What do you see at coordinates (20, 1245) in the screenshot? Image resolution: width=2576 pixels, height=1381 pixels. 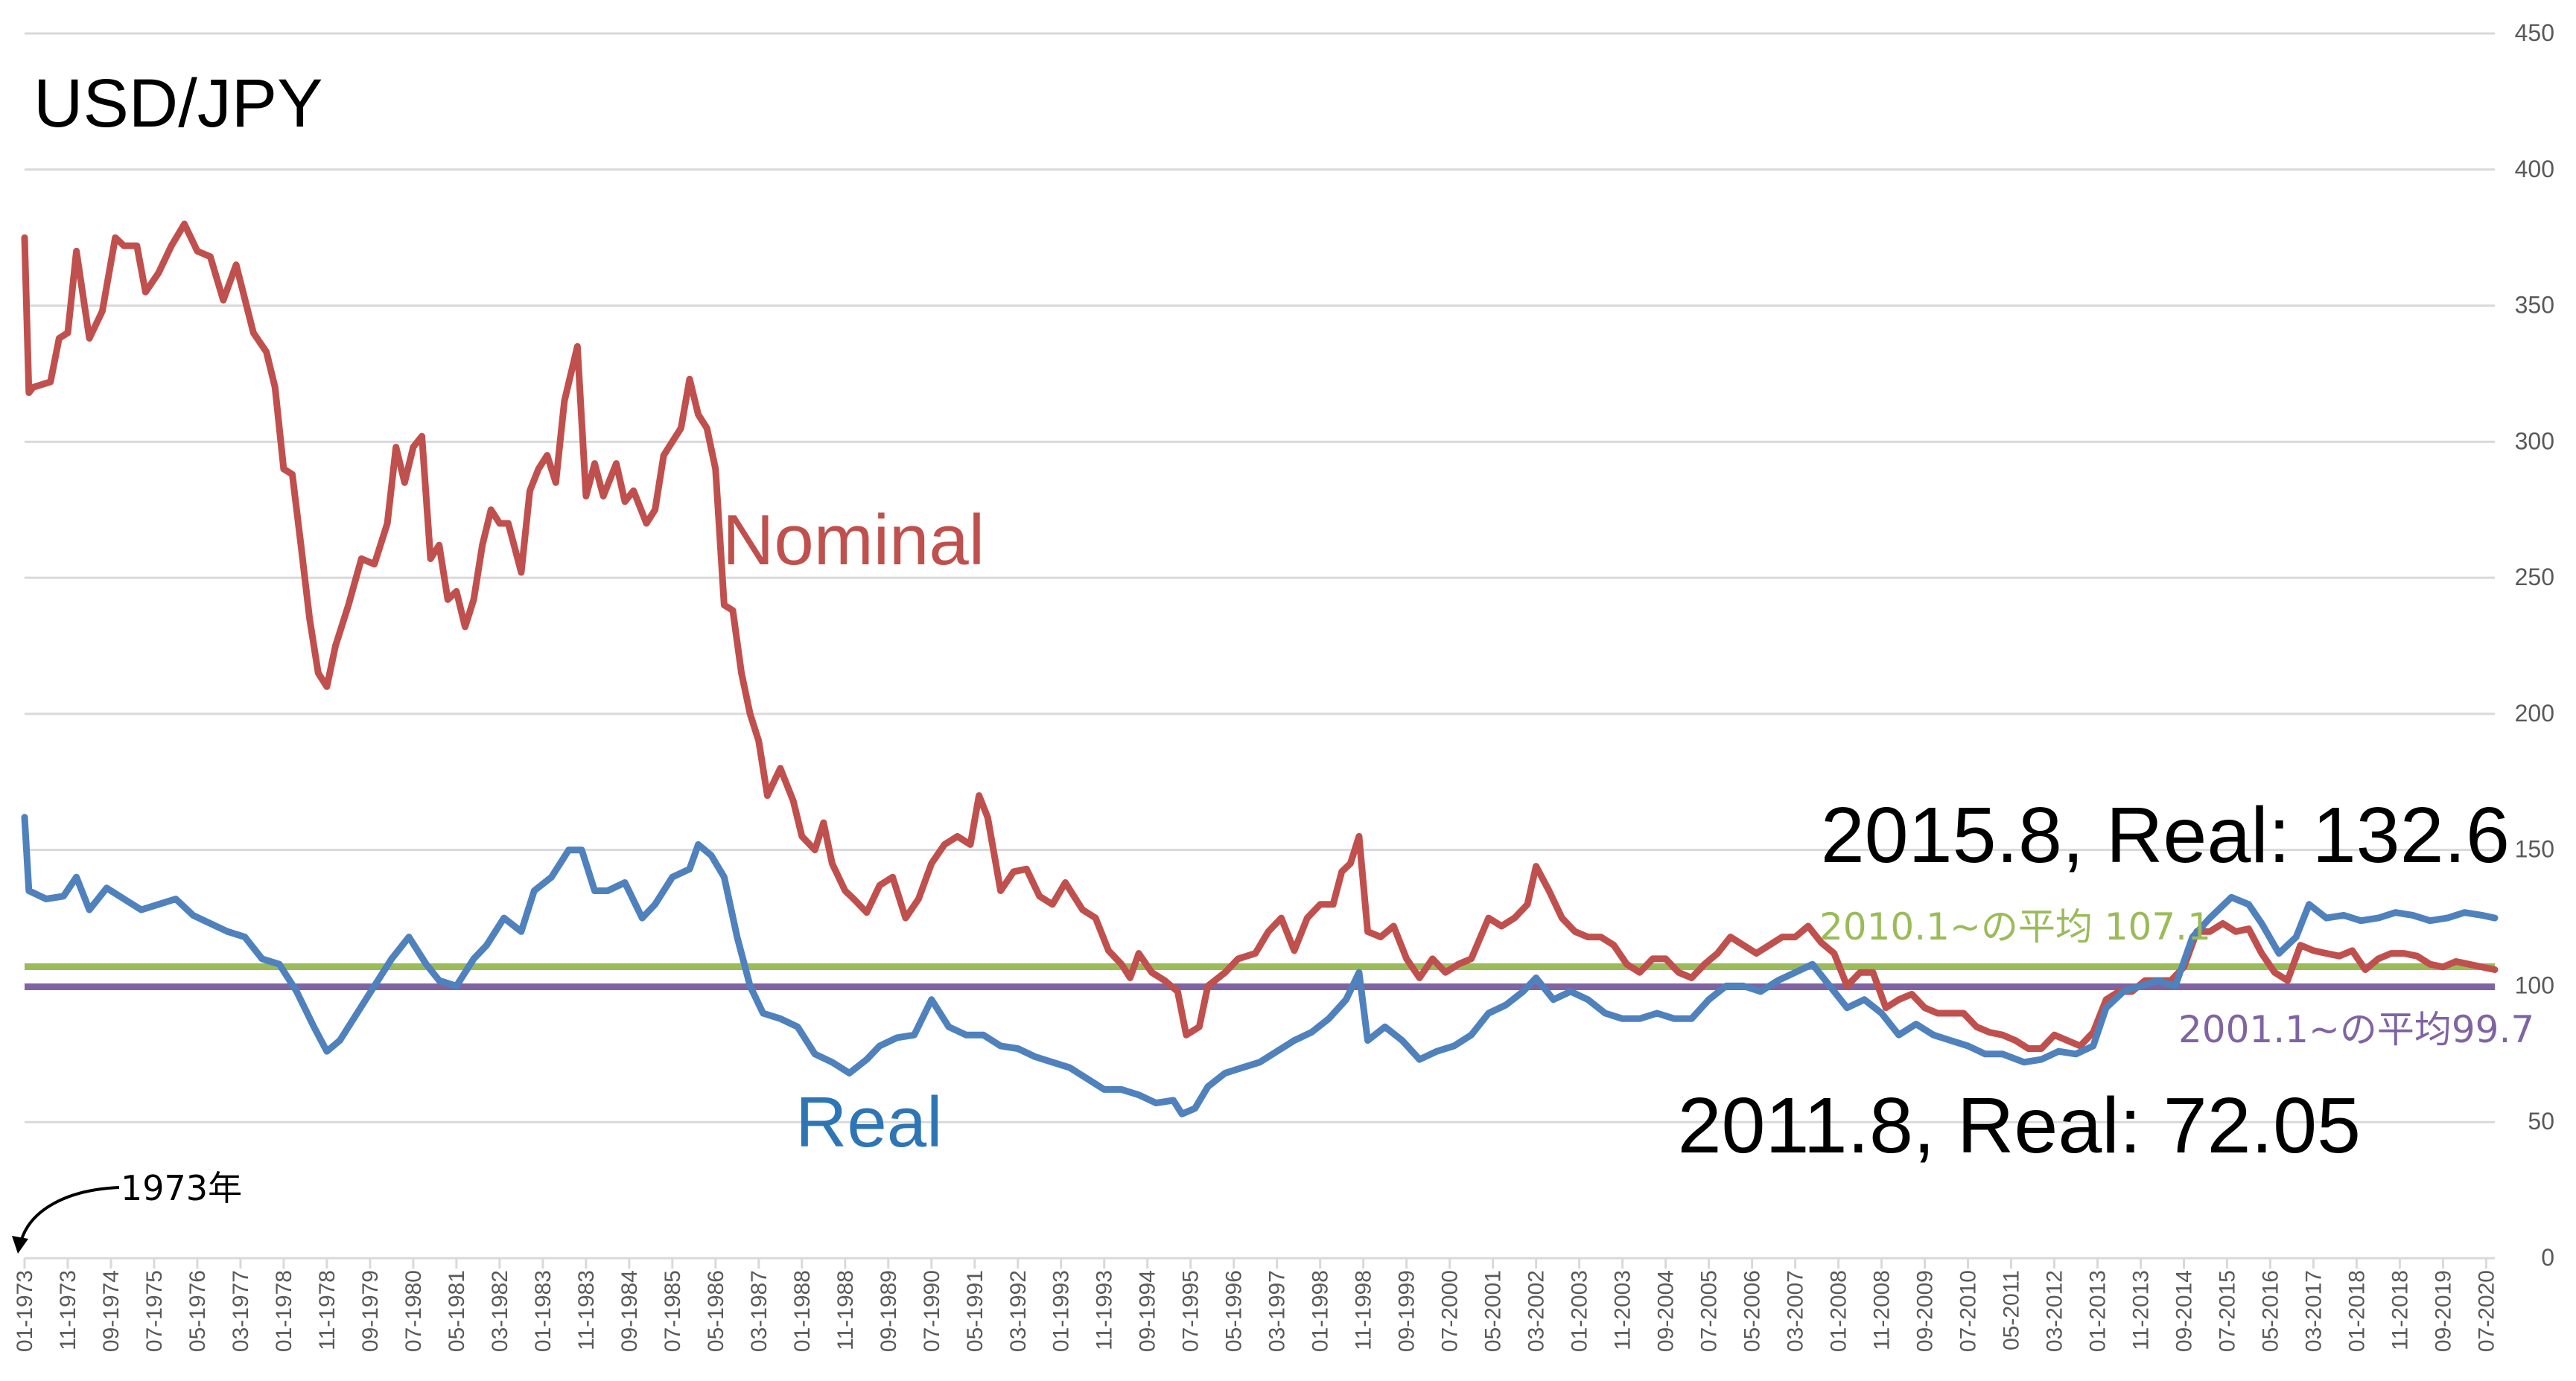 I see `arrowhead-icon` at bounding box center [20, 1245].